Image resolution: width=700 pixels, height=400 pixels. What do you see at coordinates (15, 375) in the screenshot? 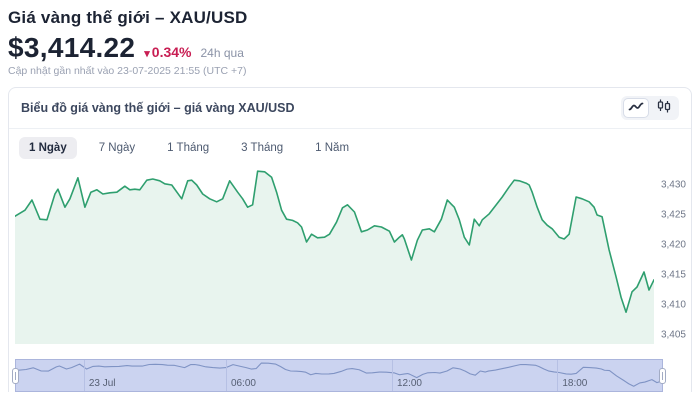
I see `navigator-left-handle` at bounding box center [15, 375].